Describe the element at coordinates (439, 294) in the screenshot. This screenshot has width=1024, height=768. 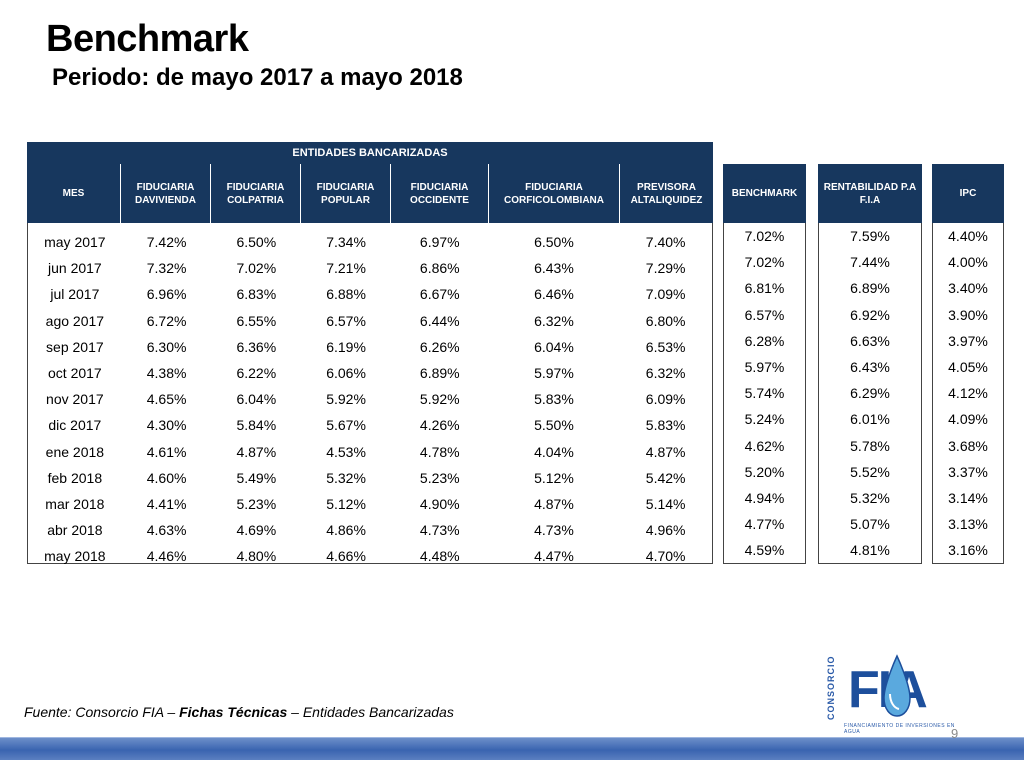
I see `value-cell: 6.67%` at that location.